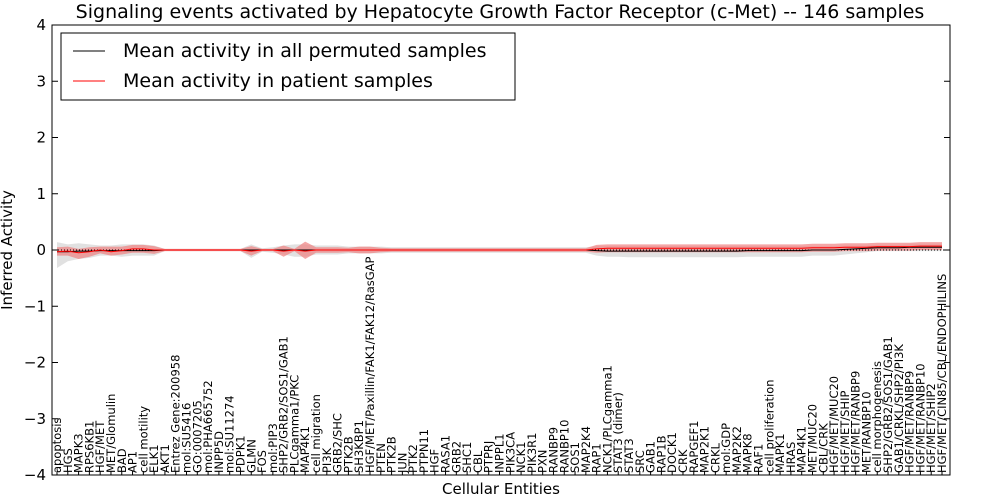 This screenshot has height=500, width=1000. What do you see at coordinates (737, 449) in the screenshot?
I see `x-tick-label: MAP2K2` at bounding box center [737, 449].